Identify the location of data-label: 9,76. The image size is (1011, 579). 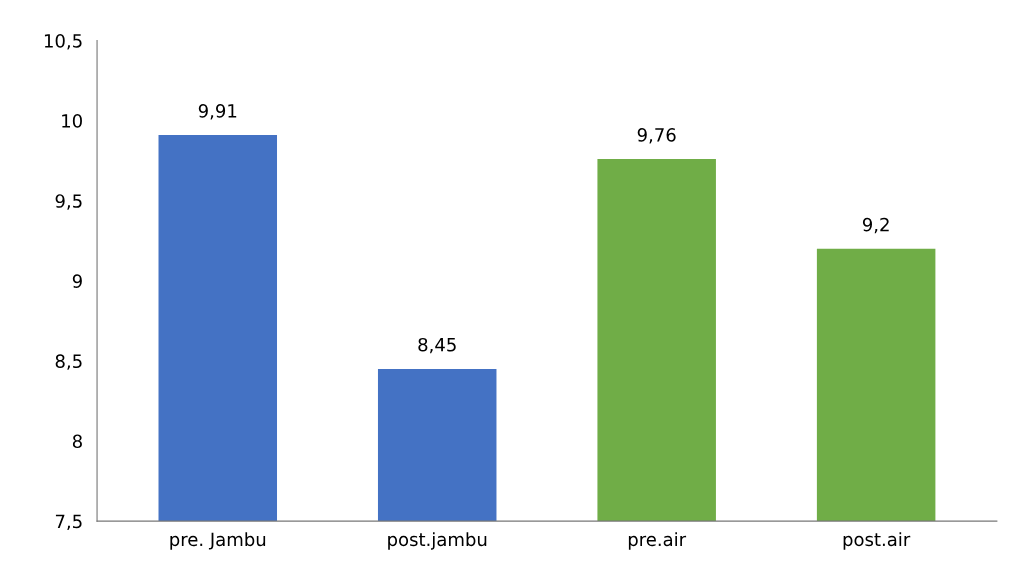
(656, 136).